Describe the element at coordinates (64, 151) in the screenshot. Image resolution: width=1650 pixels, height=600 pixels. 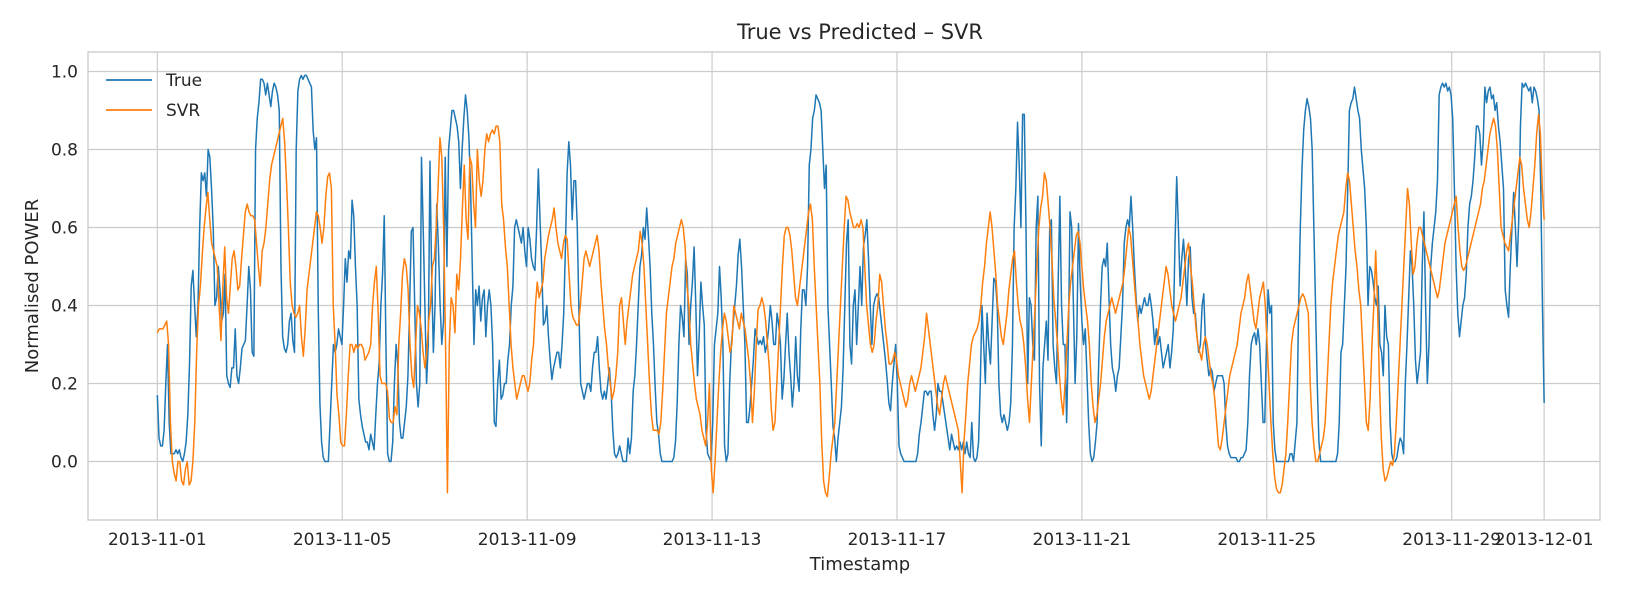
I see `y-tick-label: 0.8` at that location.